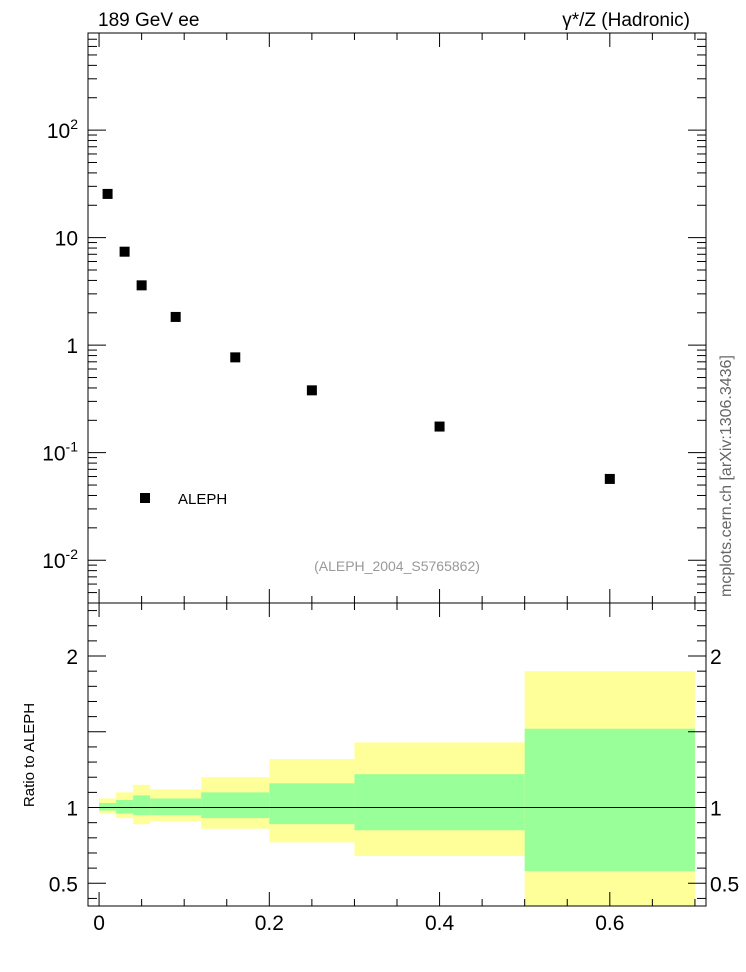  What do you see at coordinates (358, 923) in the screenshot?
I see `x-tick-labels: 0 0.2 0.4 0.6` at bounding box center [358, 923].